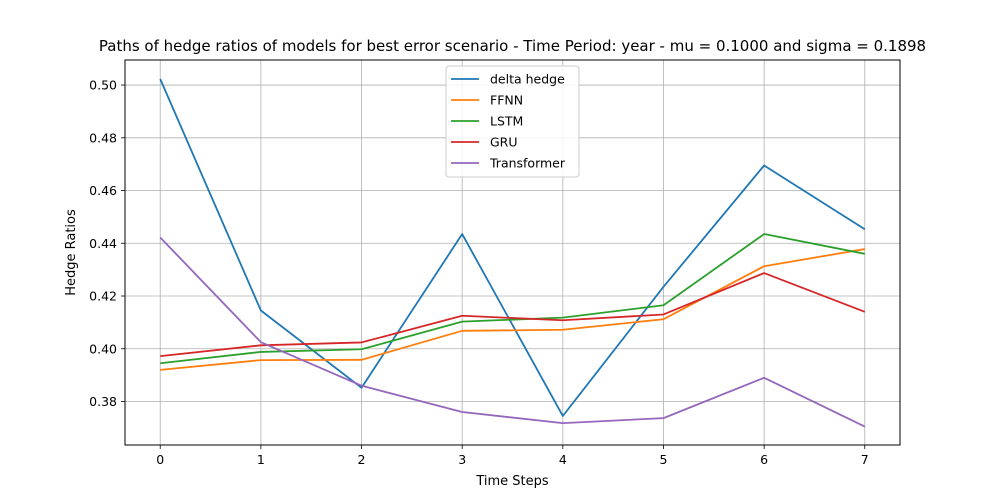 The width and height of the screenshot is (1000, 504). What do you see at coordinates (865, 459) in the screenshot?
I see `x-tick-label: 7` at bounding box center [865, 459].